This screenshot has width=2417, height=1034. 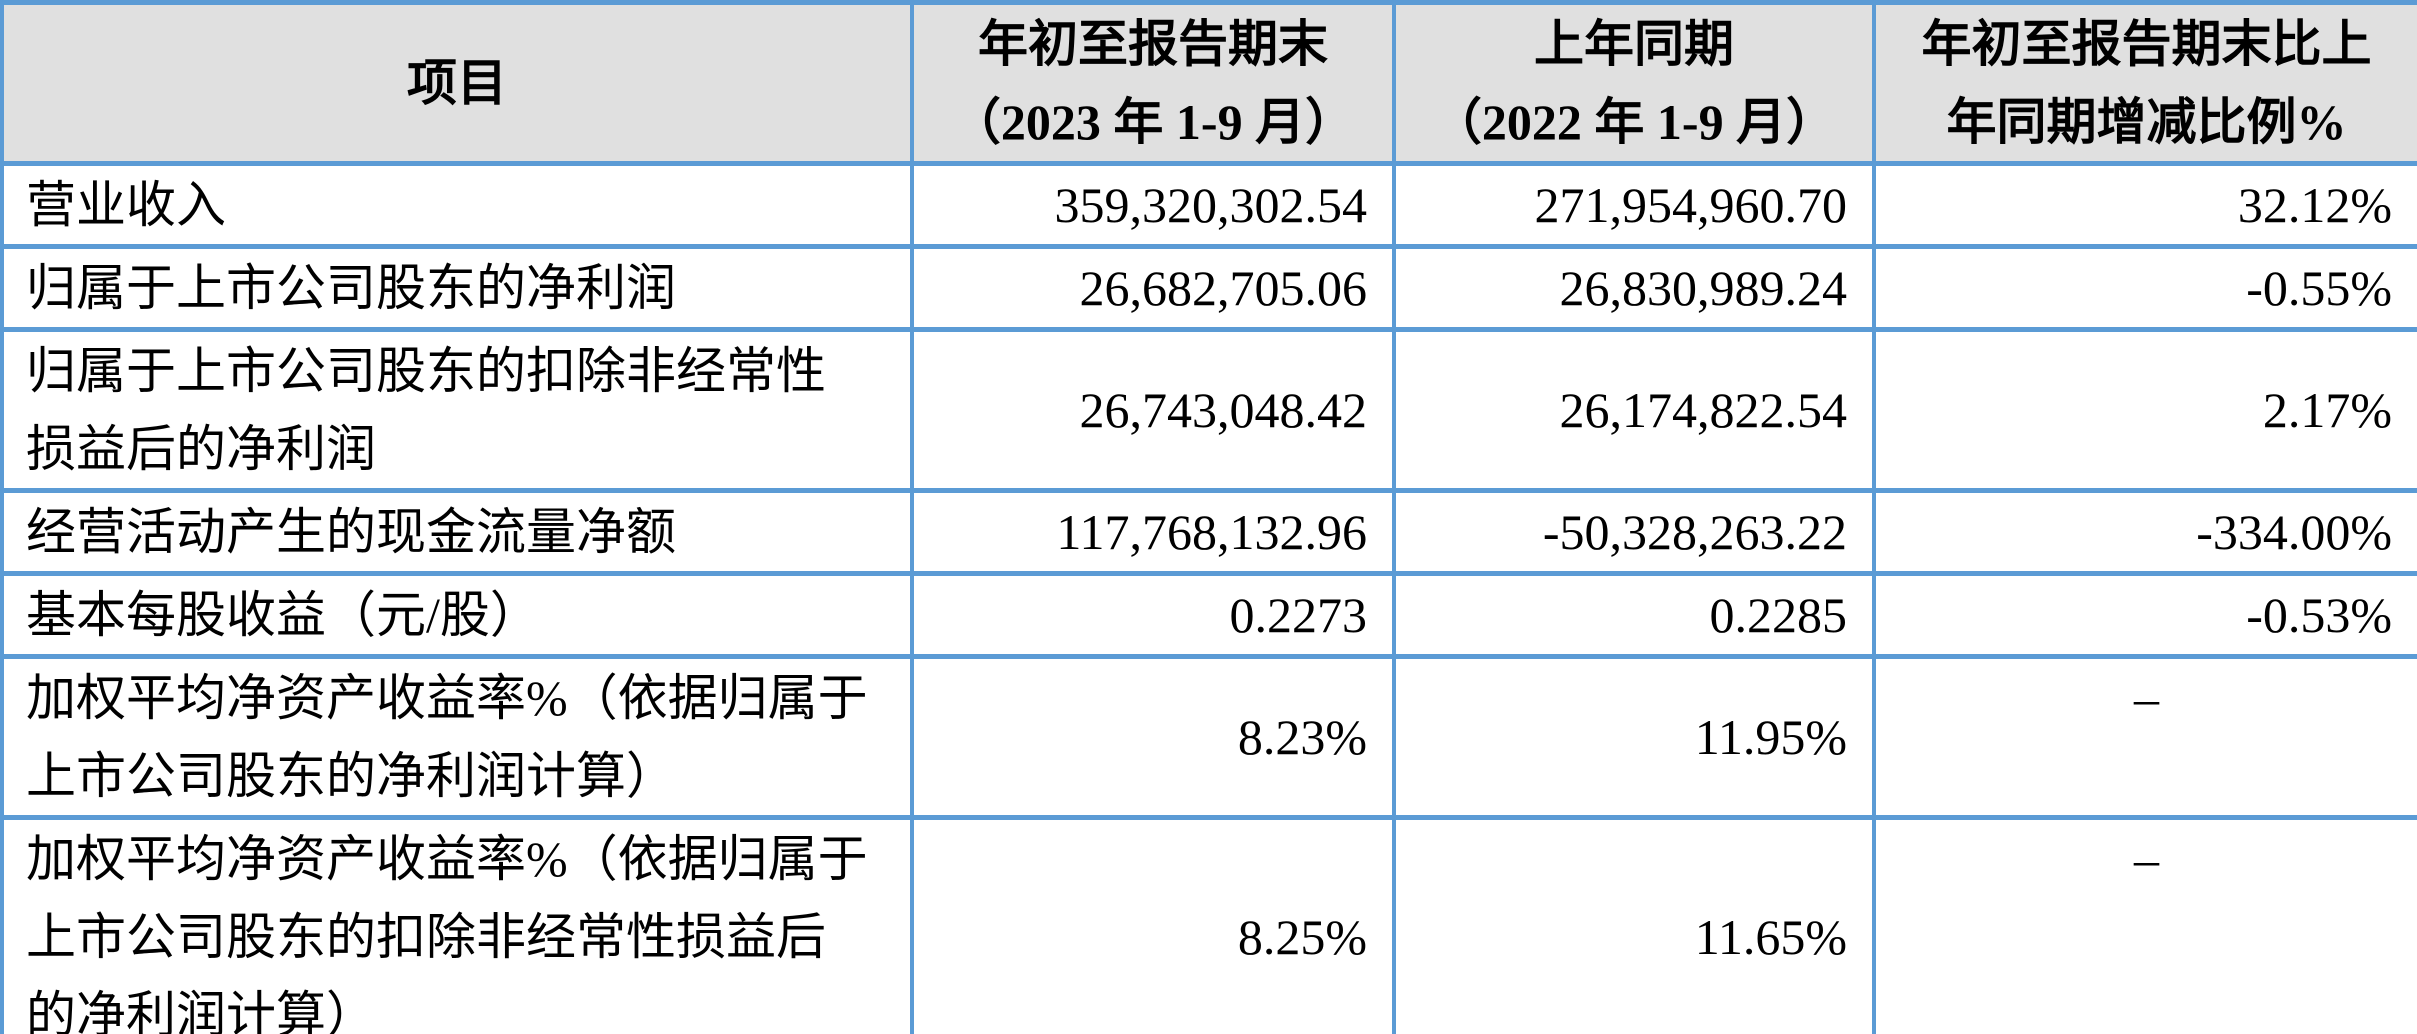 What do you see at coordinates (1634, 205) in the screenshot?
I see `prior-period-value: 271,954,960.70` at bounding box center [1634, 205].